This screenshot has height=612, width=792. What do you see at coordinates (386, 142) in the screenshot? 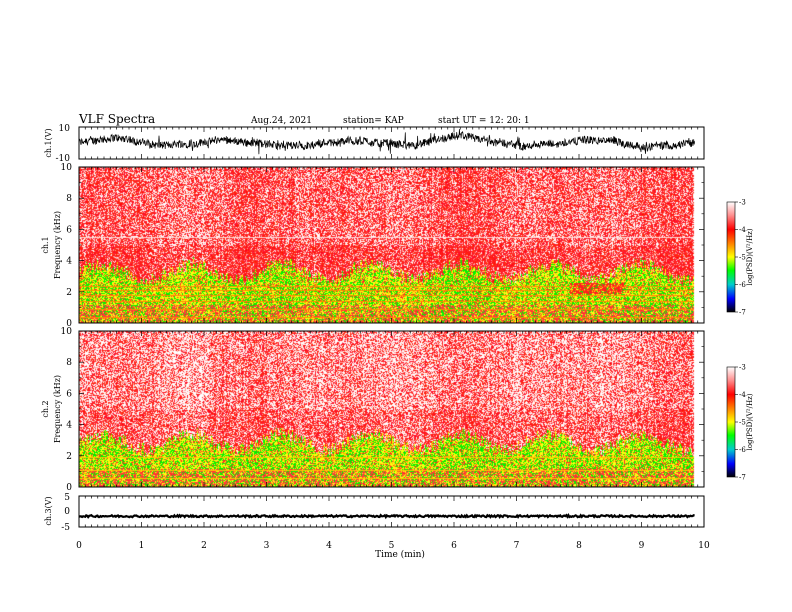
I see `ch1-waveform-trace` at bounding box center [386, 142].